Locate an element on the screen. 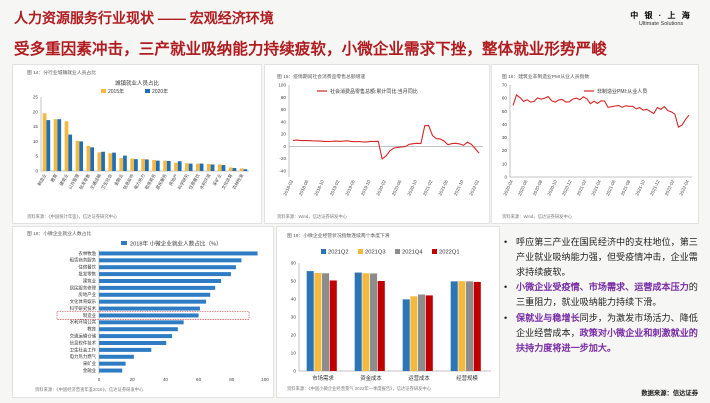 This screenshot has height=403, width=710. y-tick-label: 科学研究技术 is located at coordinates (83, 308).